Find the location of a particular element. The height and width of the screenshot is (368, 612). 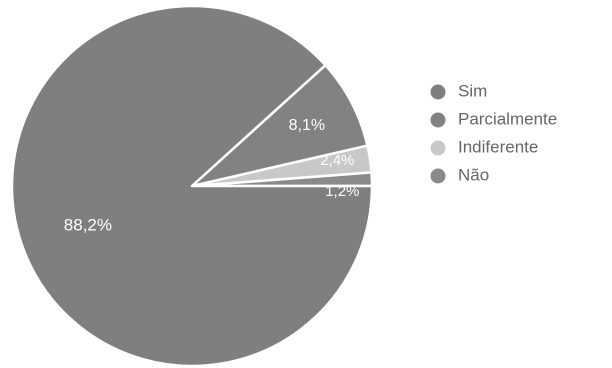

legend-label-parcialmente: Parcialmente is located at coordinates (507, 118).